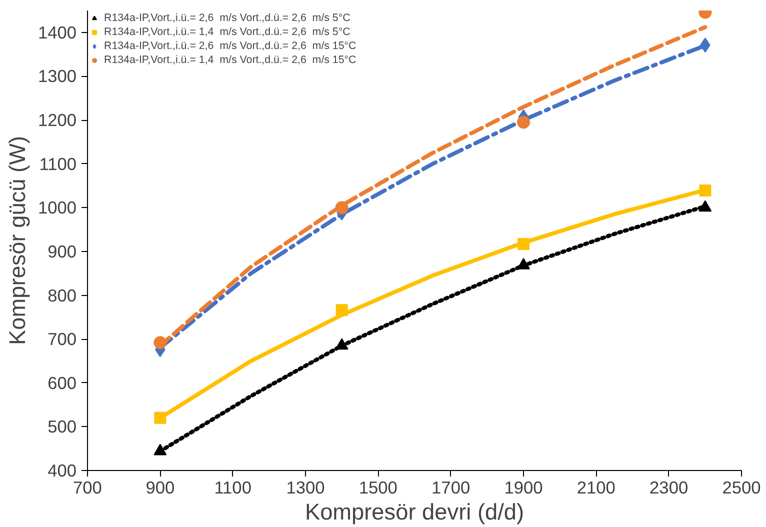 The height and width of the screenshot is (527, 766). Describe the element at coordinates (62, 251) in the screenshot. I see `y-tick-label: 900` at that location.